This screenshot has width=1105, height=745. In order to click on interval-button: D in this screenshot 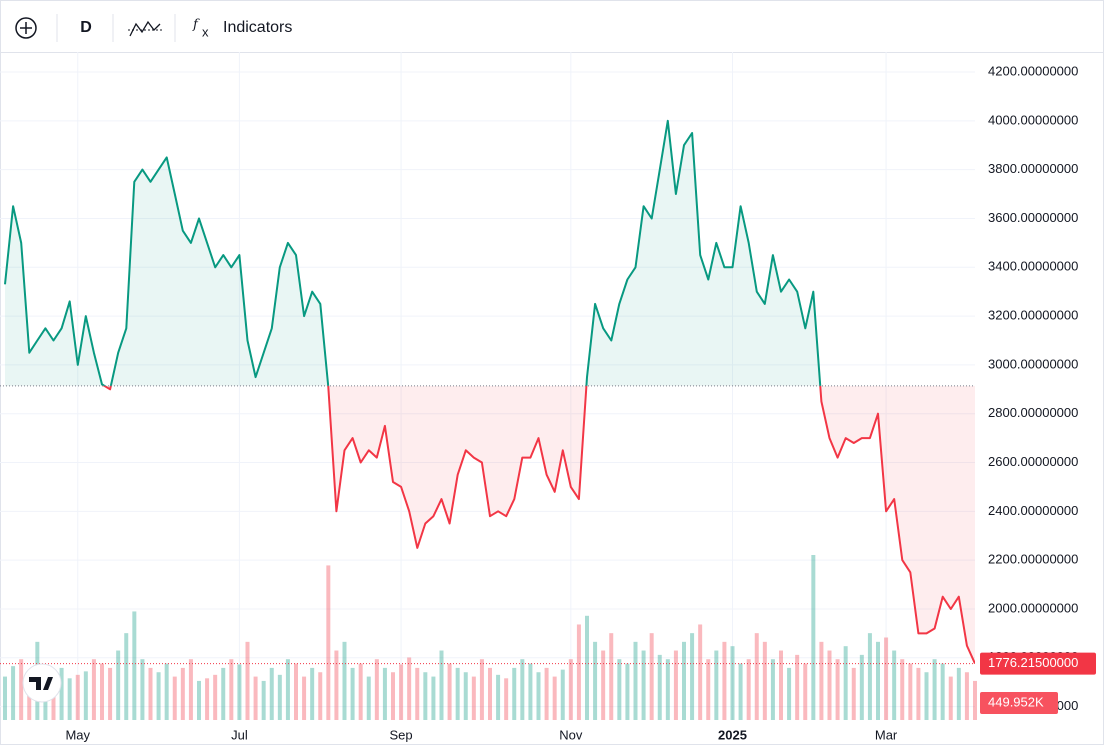, I will do `click(86, 27)`.